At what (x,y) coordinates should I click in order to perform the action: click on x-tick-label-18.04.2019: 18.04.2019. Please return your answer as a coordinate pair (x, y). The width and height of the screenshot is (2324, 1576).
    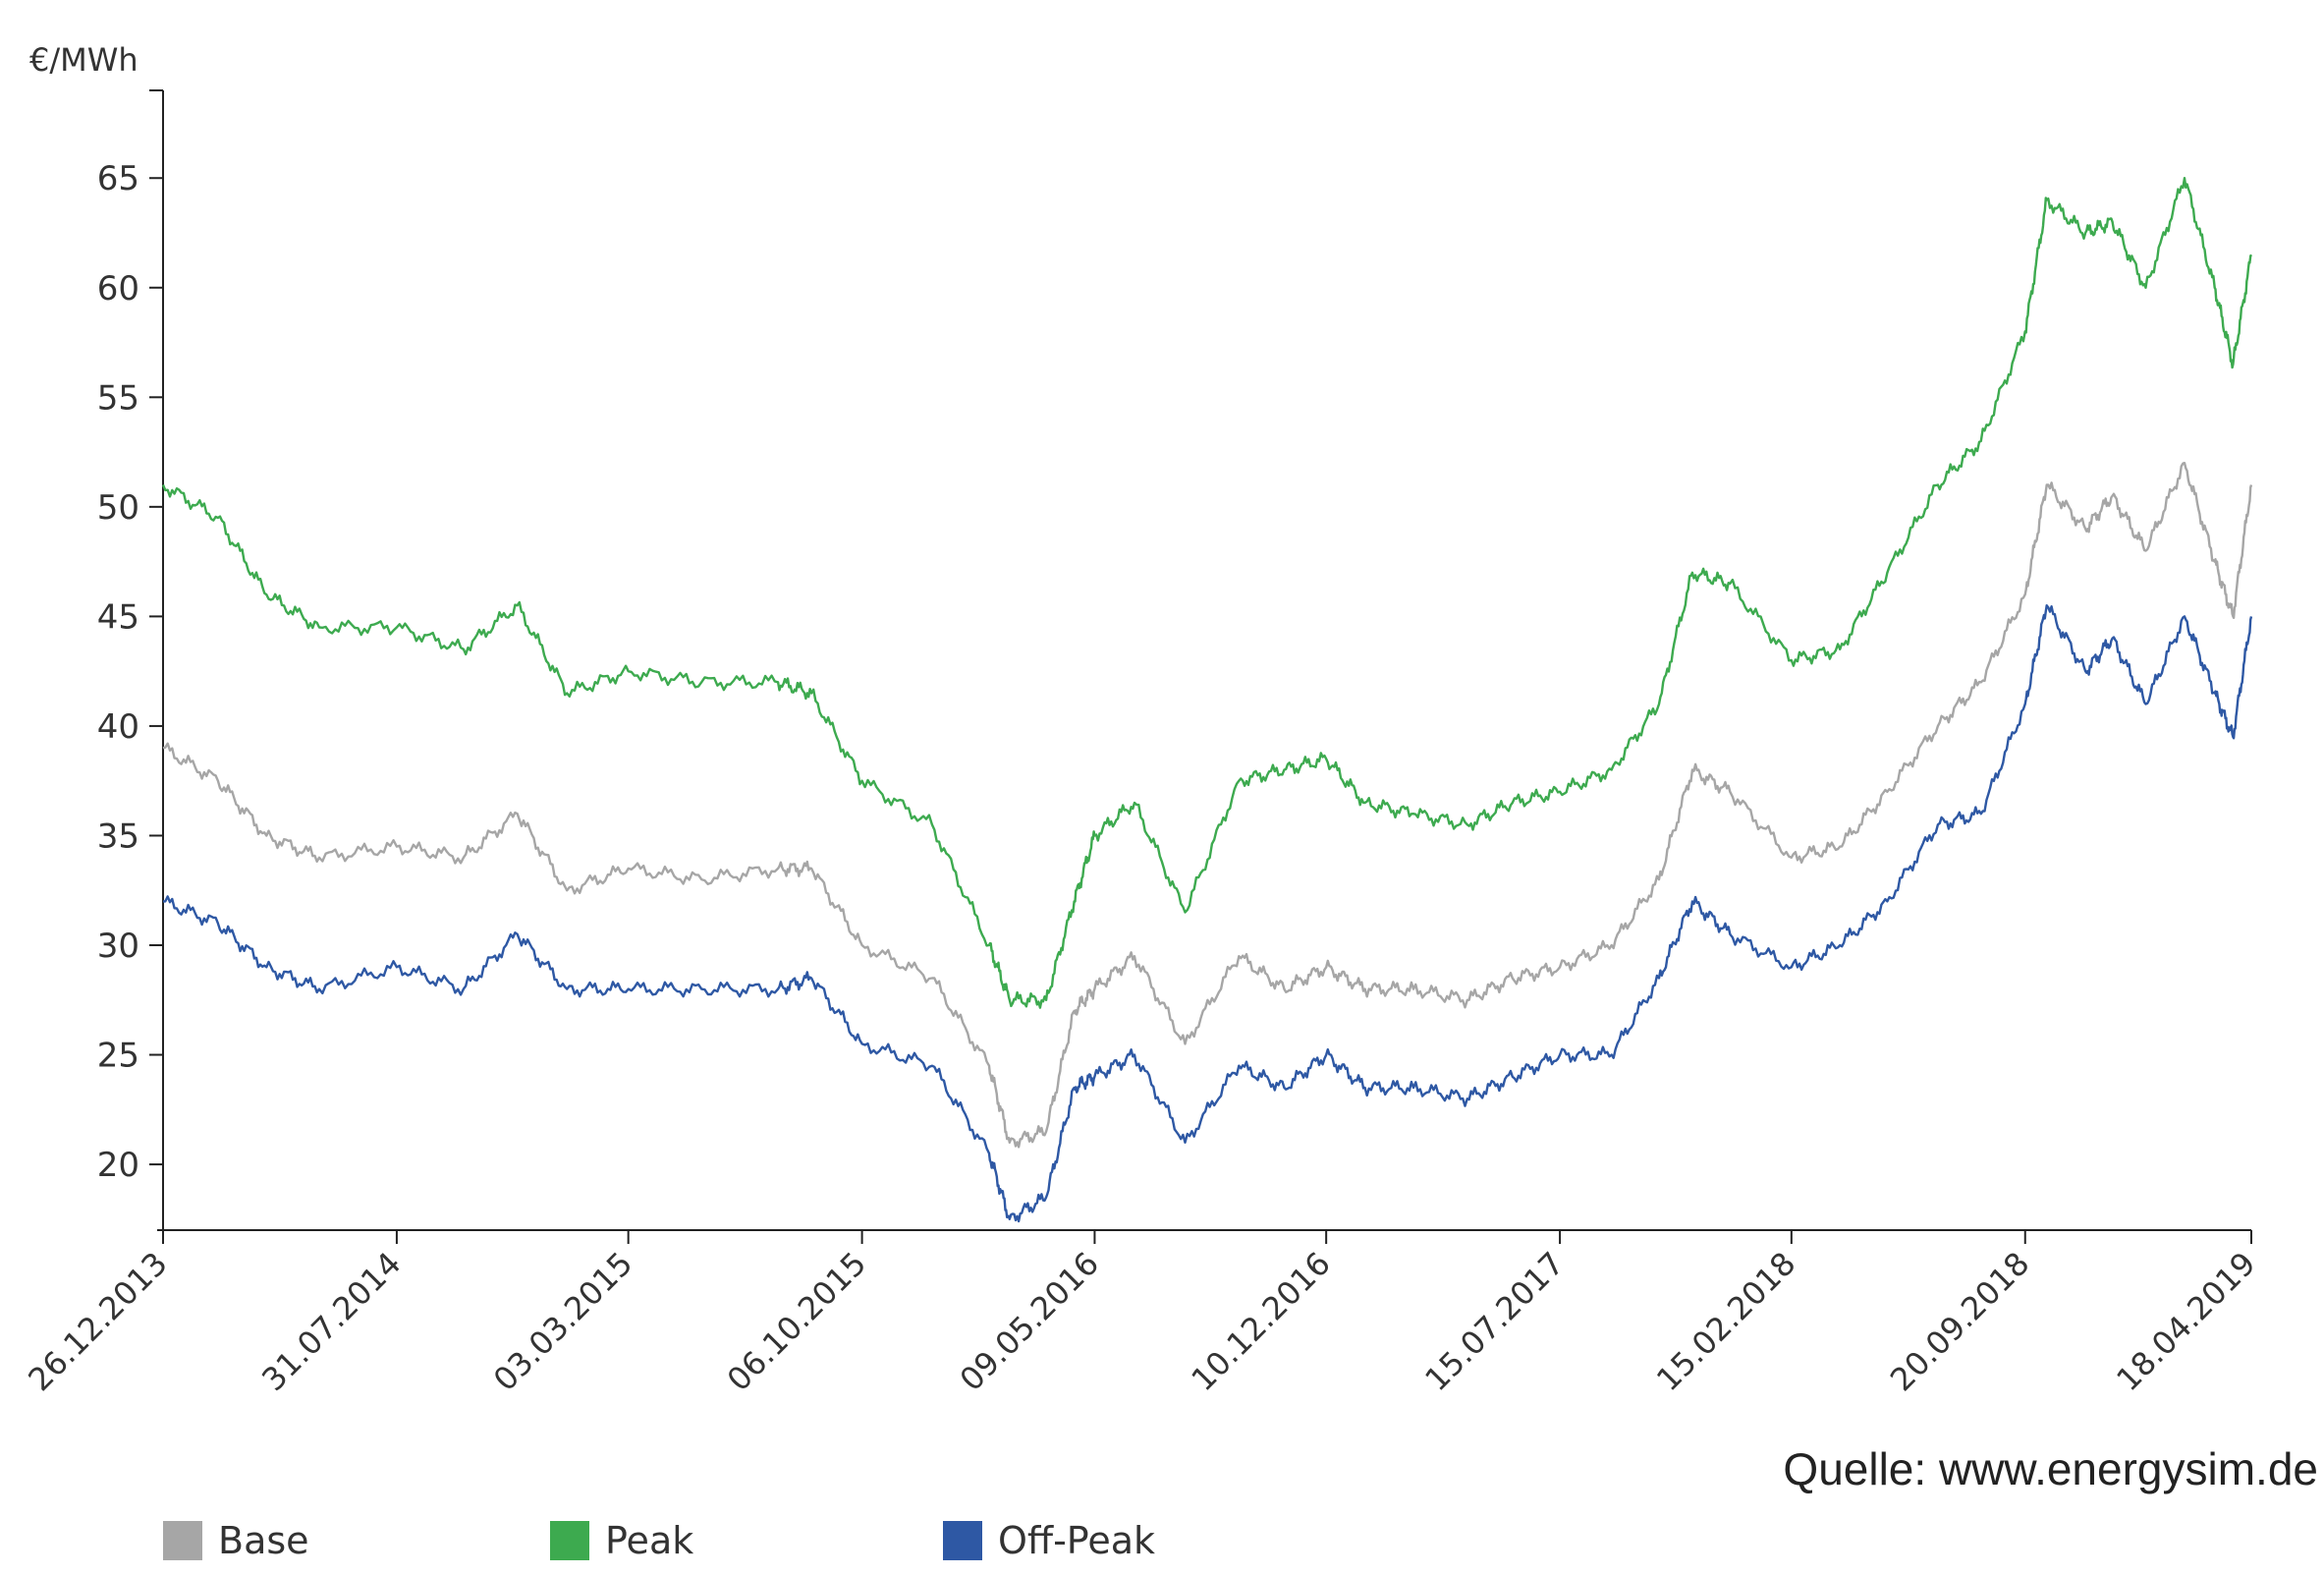
    Looking at the image, I should click on (2185, 1321).